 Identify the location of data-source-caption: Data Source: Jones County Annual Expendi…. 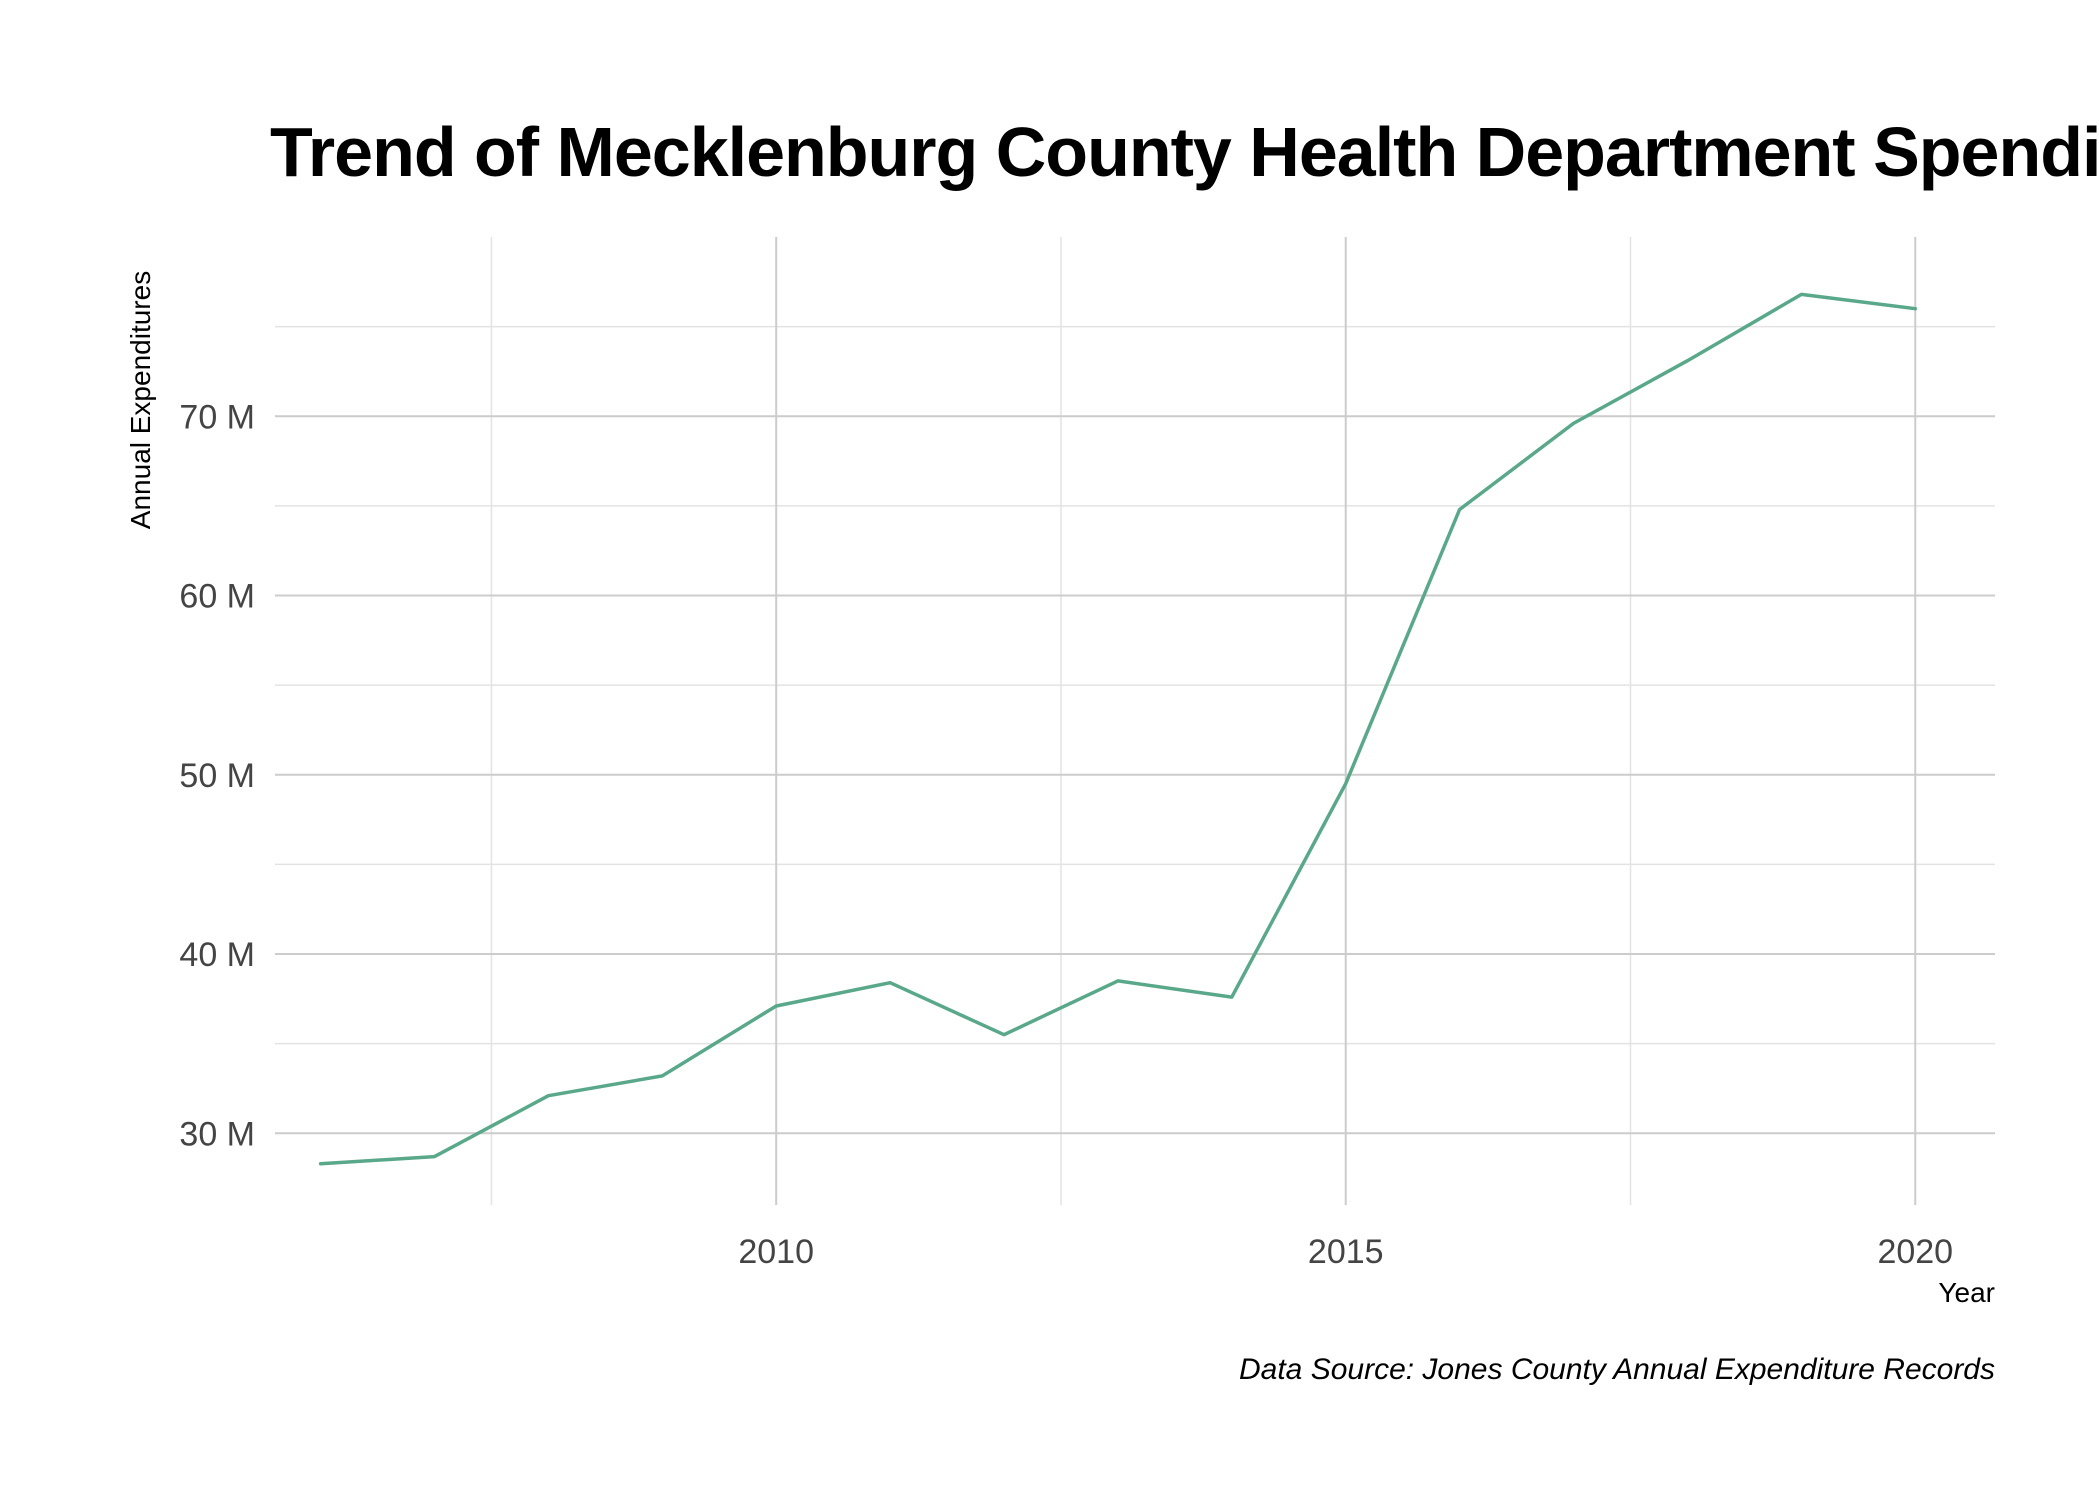
(1617, 1369).